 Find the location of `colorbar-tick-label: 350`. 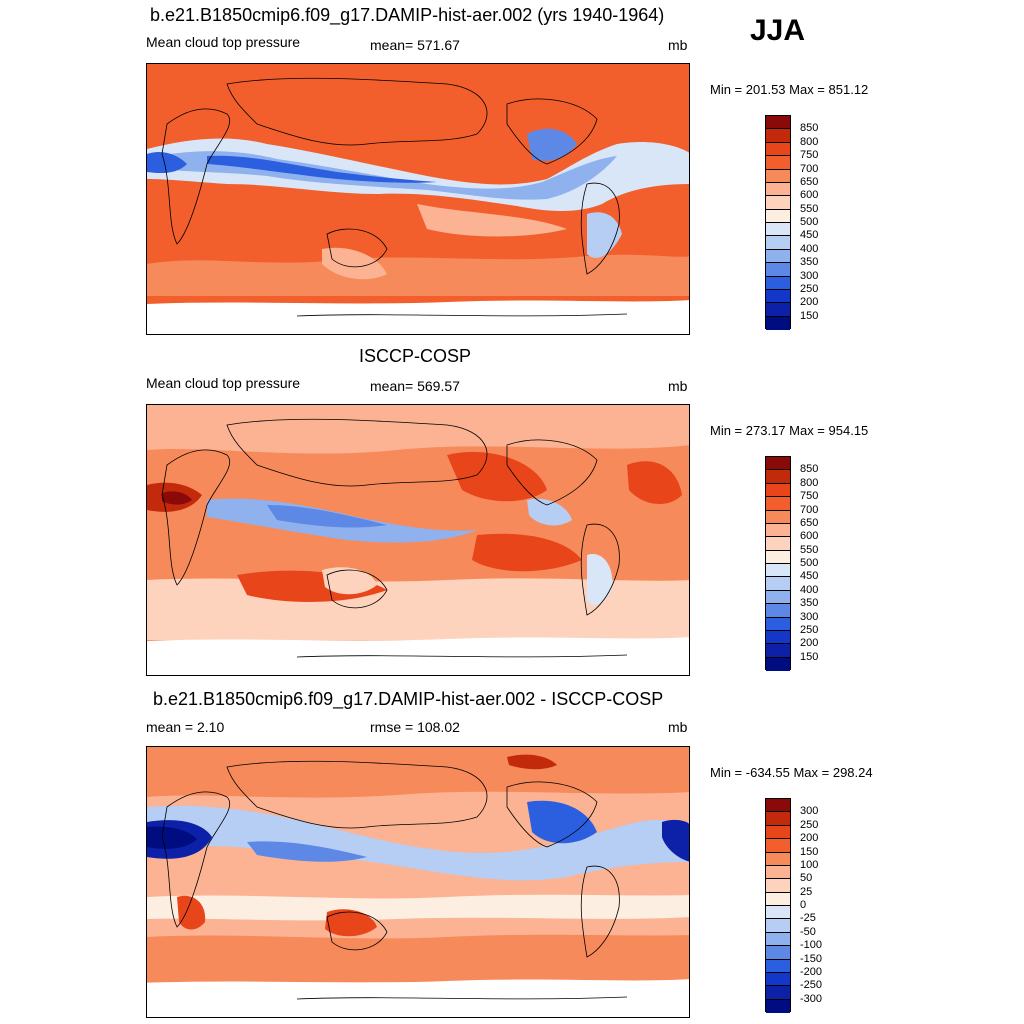

colorbar-tick-label: 350 is located at coordinates (809, 262).